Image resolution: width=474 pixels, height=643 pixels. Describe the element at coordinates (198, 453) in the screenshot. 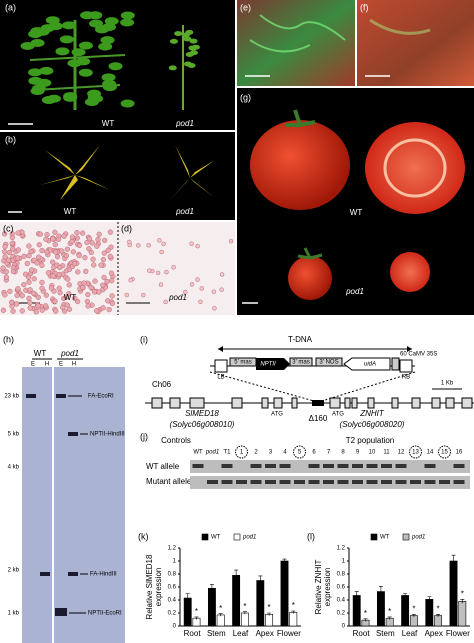

I see `lane-label: WT` at that location.